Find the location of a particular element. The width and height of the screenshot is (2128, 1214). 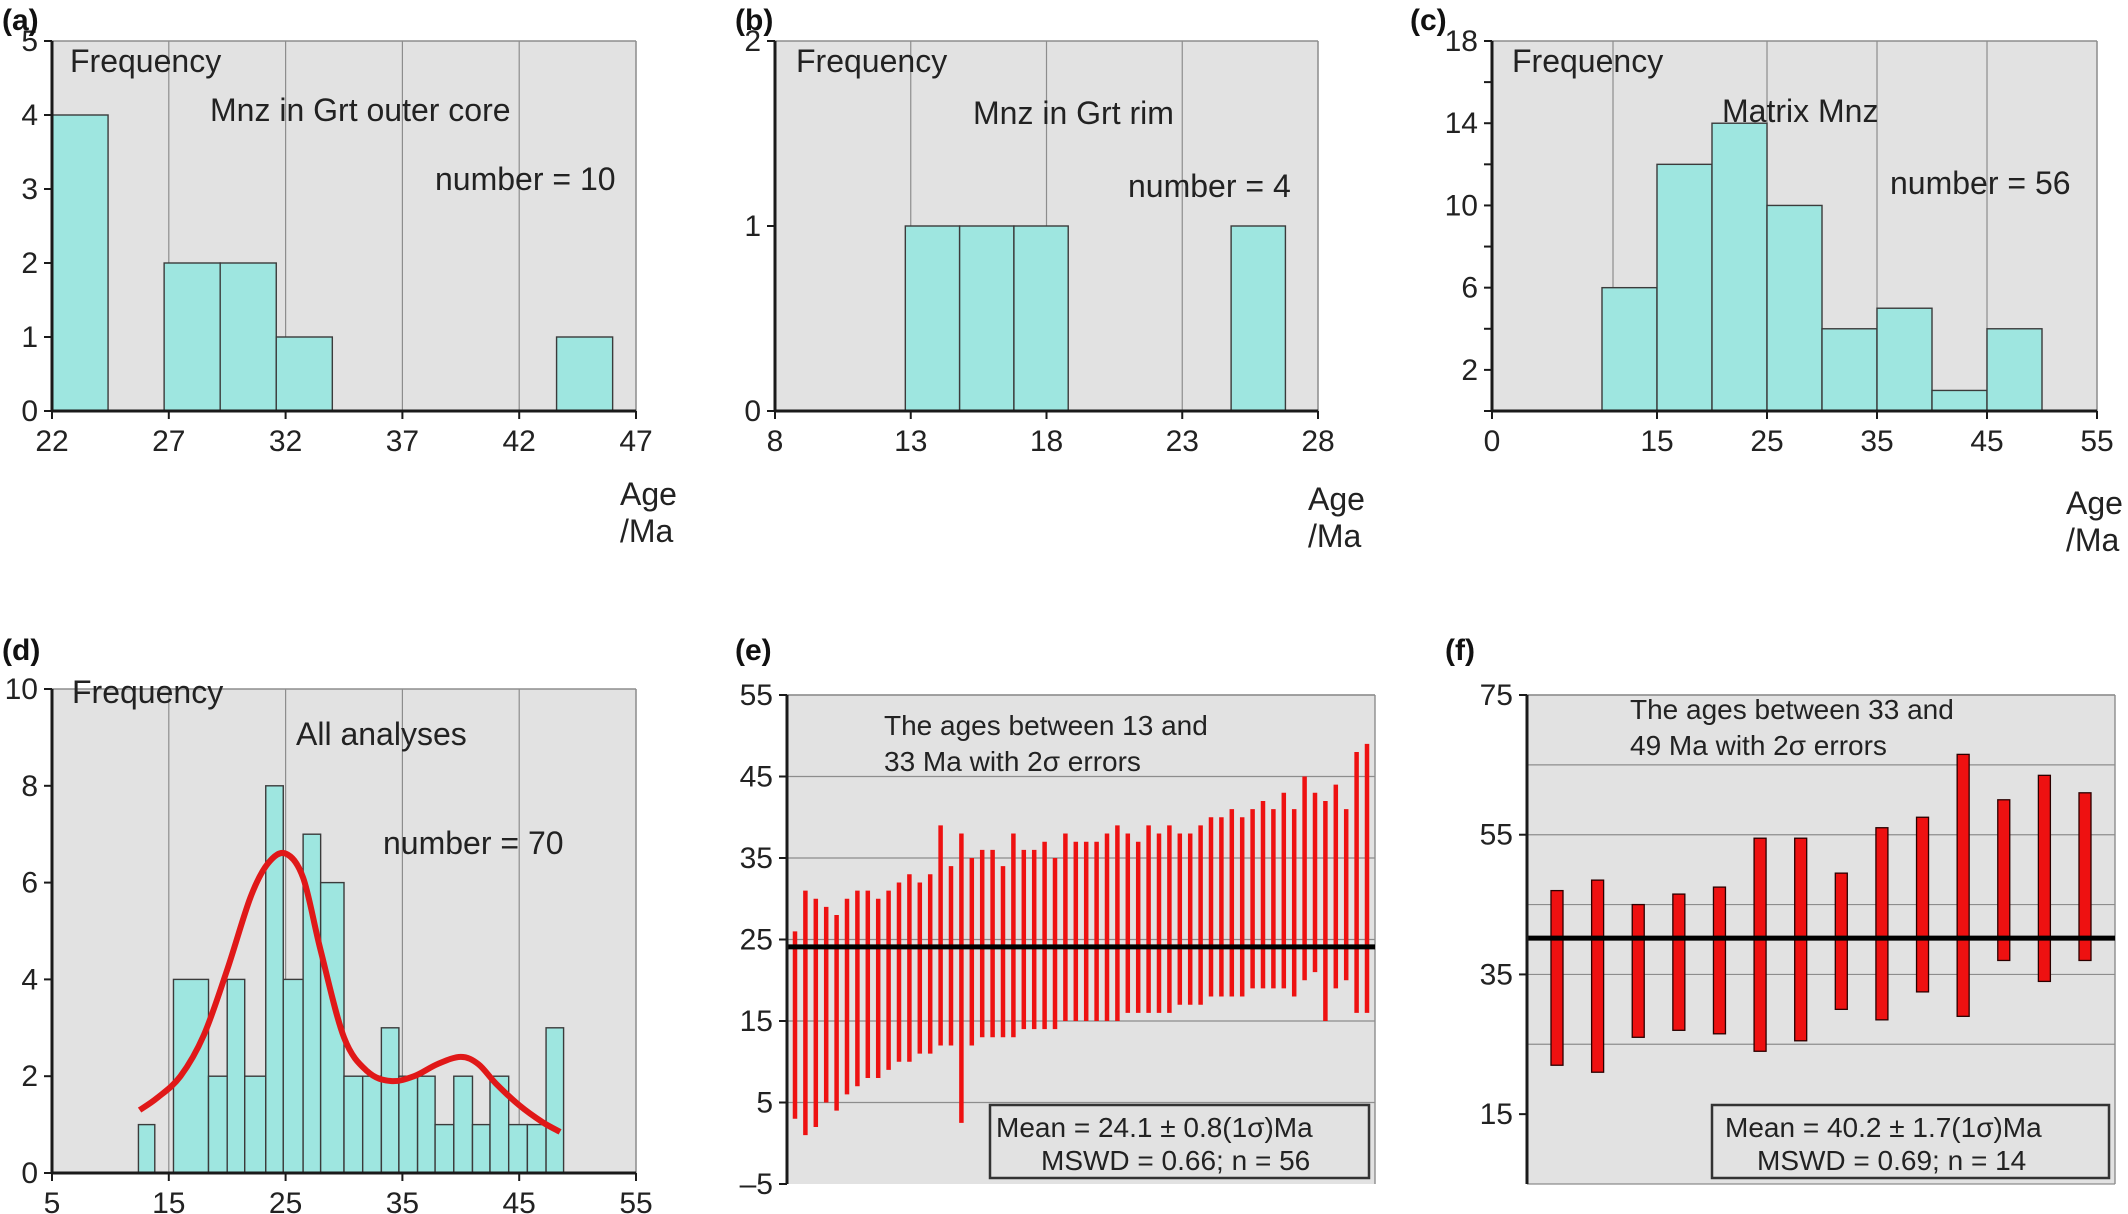

chart-title: Matrix Mnz is located at coordinates (1800, 111).